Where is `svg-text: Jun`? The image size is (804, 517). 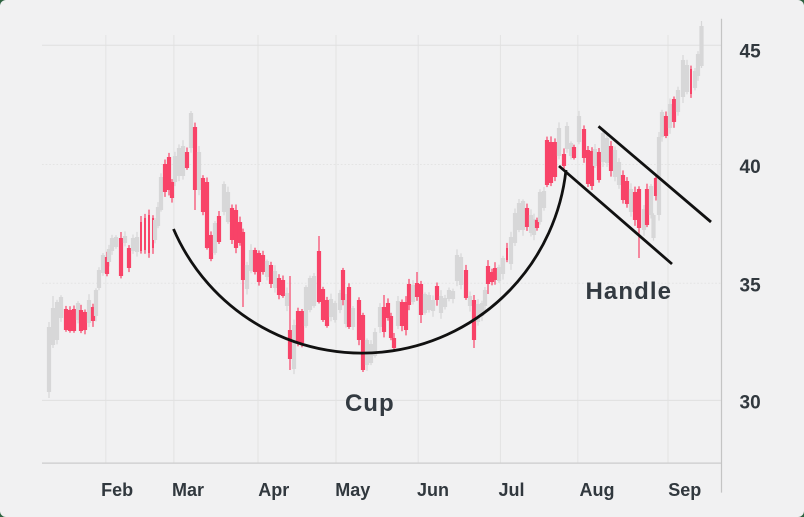
svg-text: Jun is located at coordinates (433, 490).